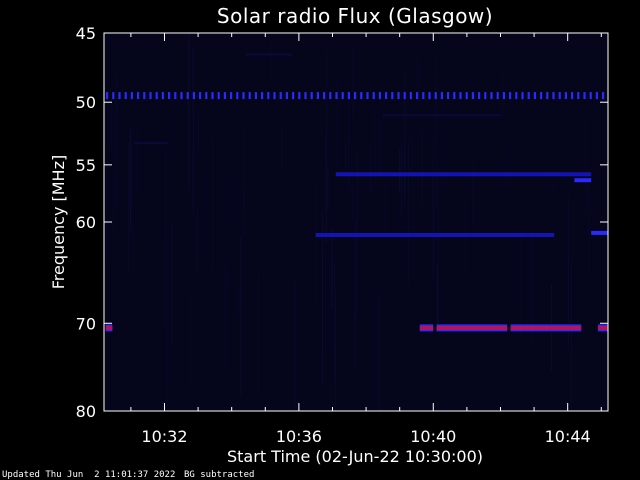 This screenshot has width=640, height=480. What do you see at coordinates (463, 174) in the screenshot?
I see `band-55.8` at bounding box center [463, 174].